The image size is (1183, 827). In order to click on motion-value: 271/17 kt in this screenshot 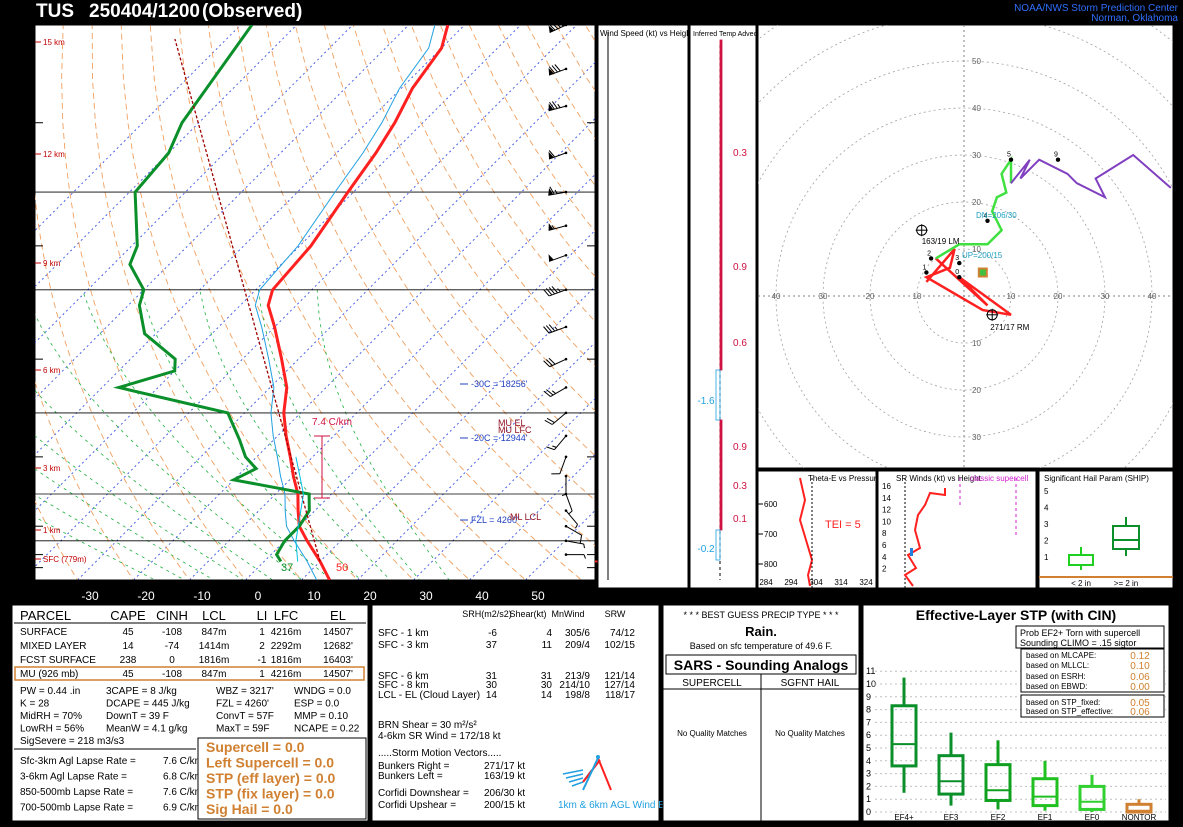, I will do `click(504, 766)`.